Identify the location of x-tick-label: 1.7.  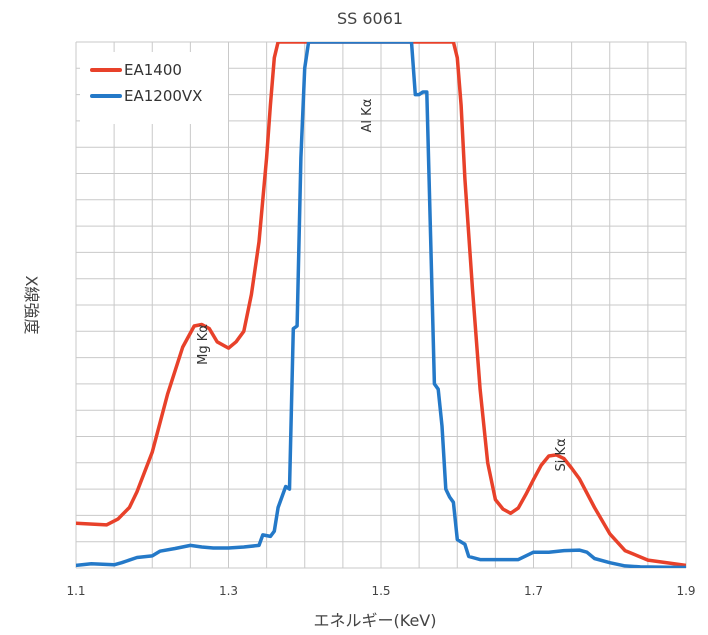
(533, 591).